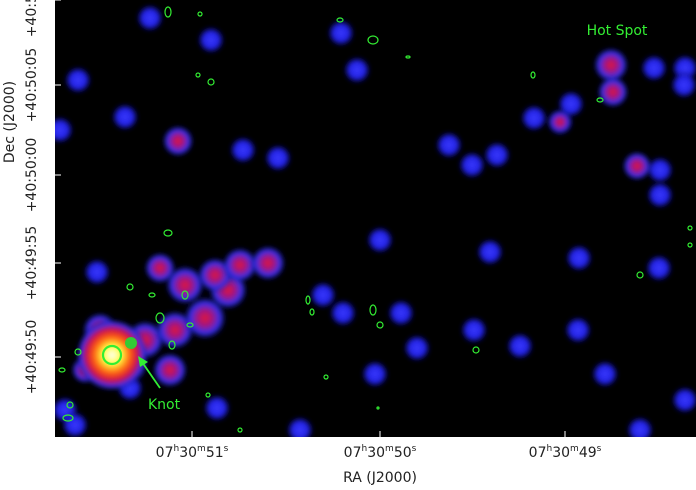 This screenshot has width=696, height=490. I want to click on knot-marker, so click(131, 343).